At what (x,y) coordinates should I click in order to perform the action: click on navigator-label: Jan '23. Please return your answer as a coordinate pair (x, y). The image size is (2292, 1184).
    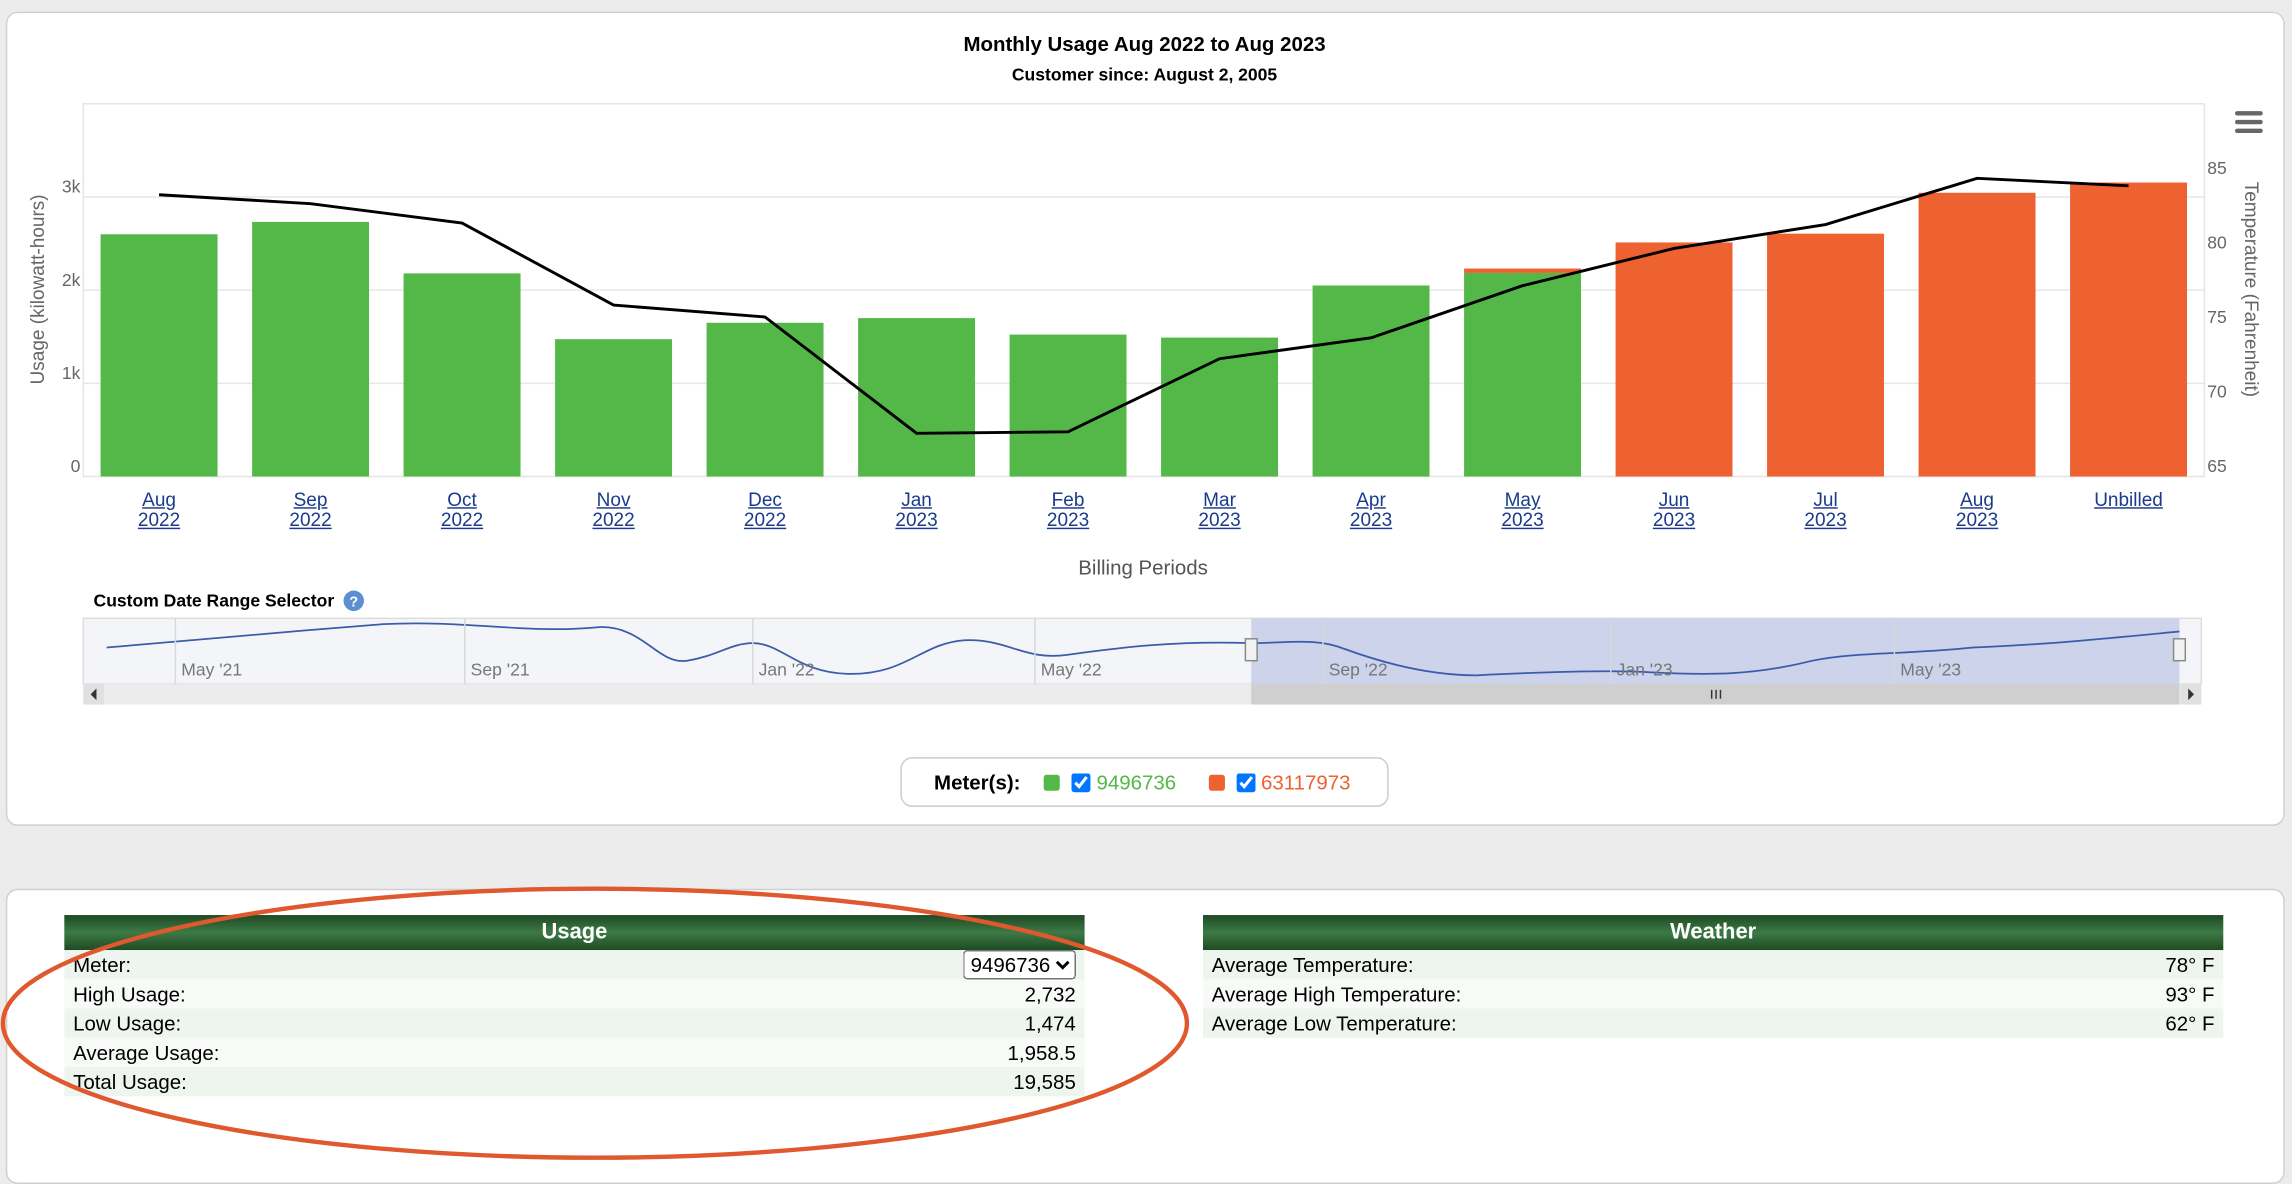
    Looking at the image, I should click on (1645, 669).